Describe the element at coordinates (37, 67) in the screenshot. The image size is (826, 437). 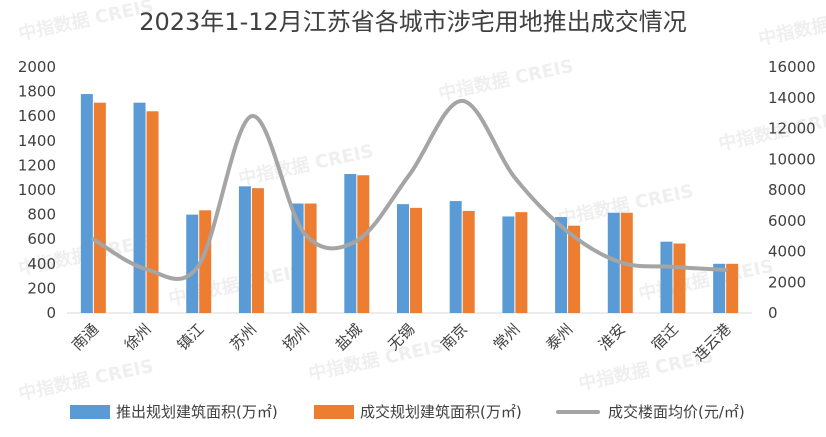
I see `y-left-tick-label: 2000` at that location.